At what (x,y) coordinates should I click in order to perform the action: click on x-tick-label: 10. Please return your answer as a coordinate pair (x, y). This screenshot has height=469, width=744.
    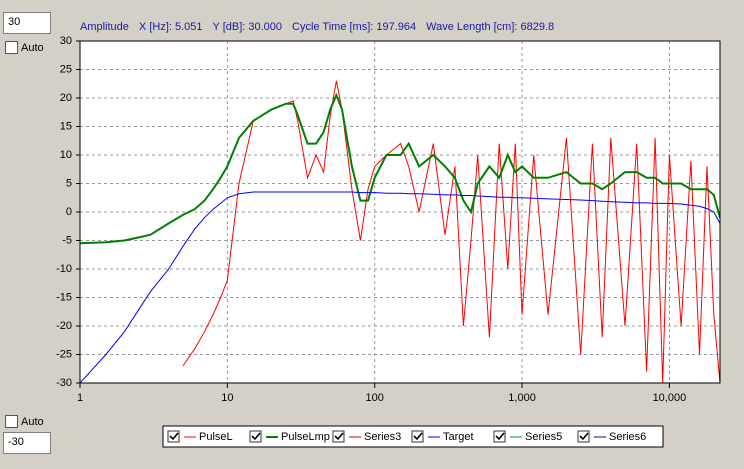
    Looking at the image, I should click on (227, 398).